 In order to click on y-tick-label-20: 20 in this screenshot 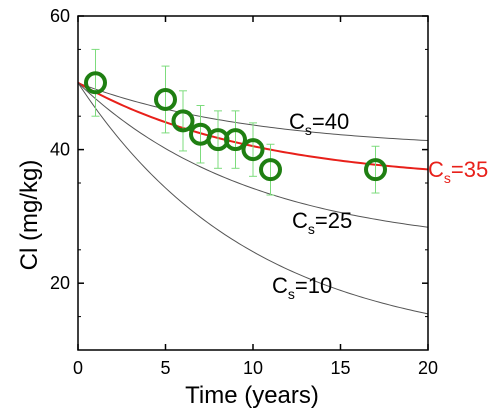, I will do `click(60, 283)`.